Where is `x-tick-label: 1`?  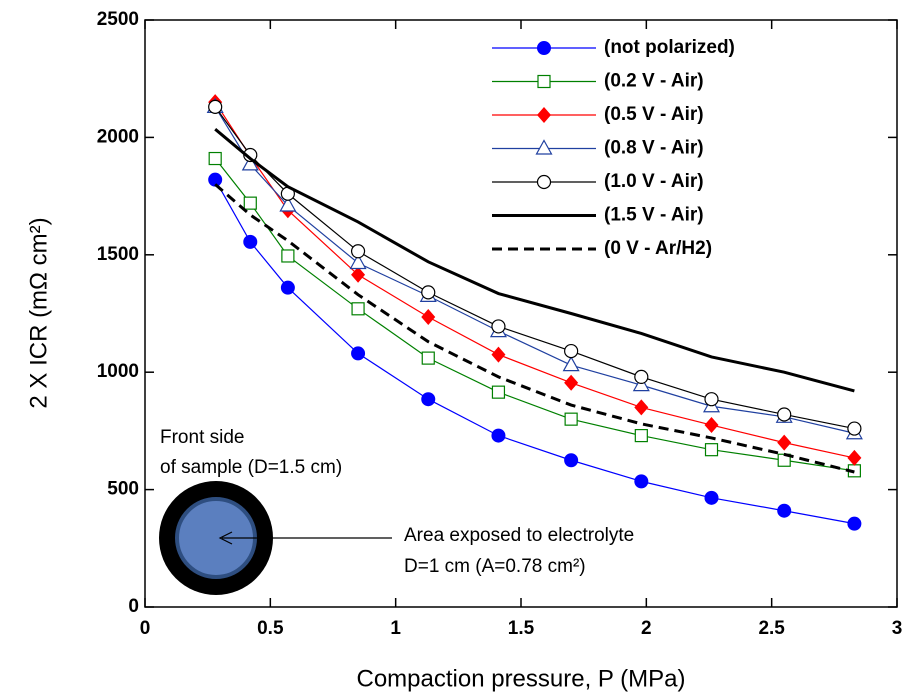 x-tick-label: 1 is located at coordinates (395, 628).